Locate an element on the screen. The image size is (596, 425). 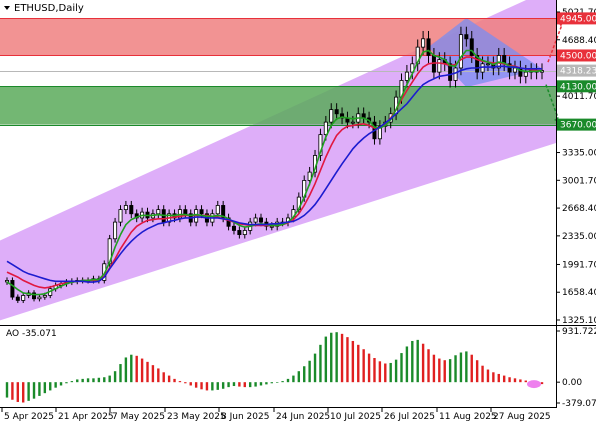
time-tick-label: 27 Aug 2025 is located at coordinates (522, 417).